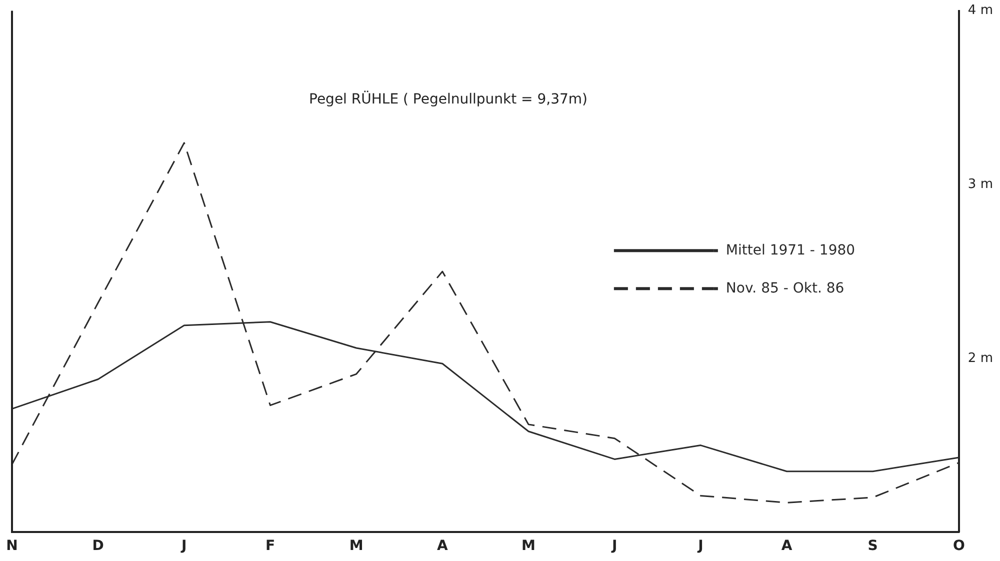 The image size is (1000, 561). Describe the element at coordinates (873, 546) in the screenshot. I see `x-tick-label: S` at that location.